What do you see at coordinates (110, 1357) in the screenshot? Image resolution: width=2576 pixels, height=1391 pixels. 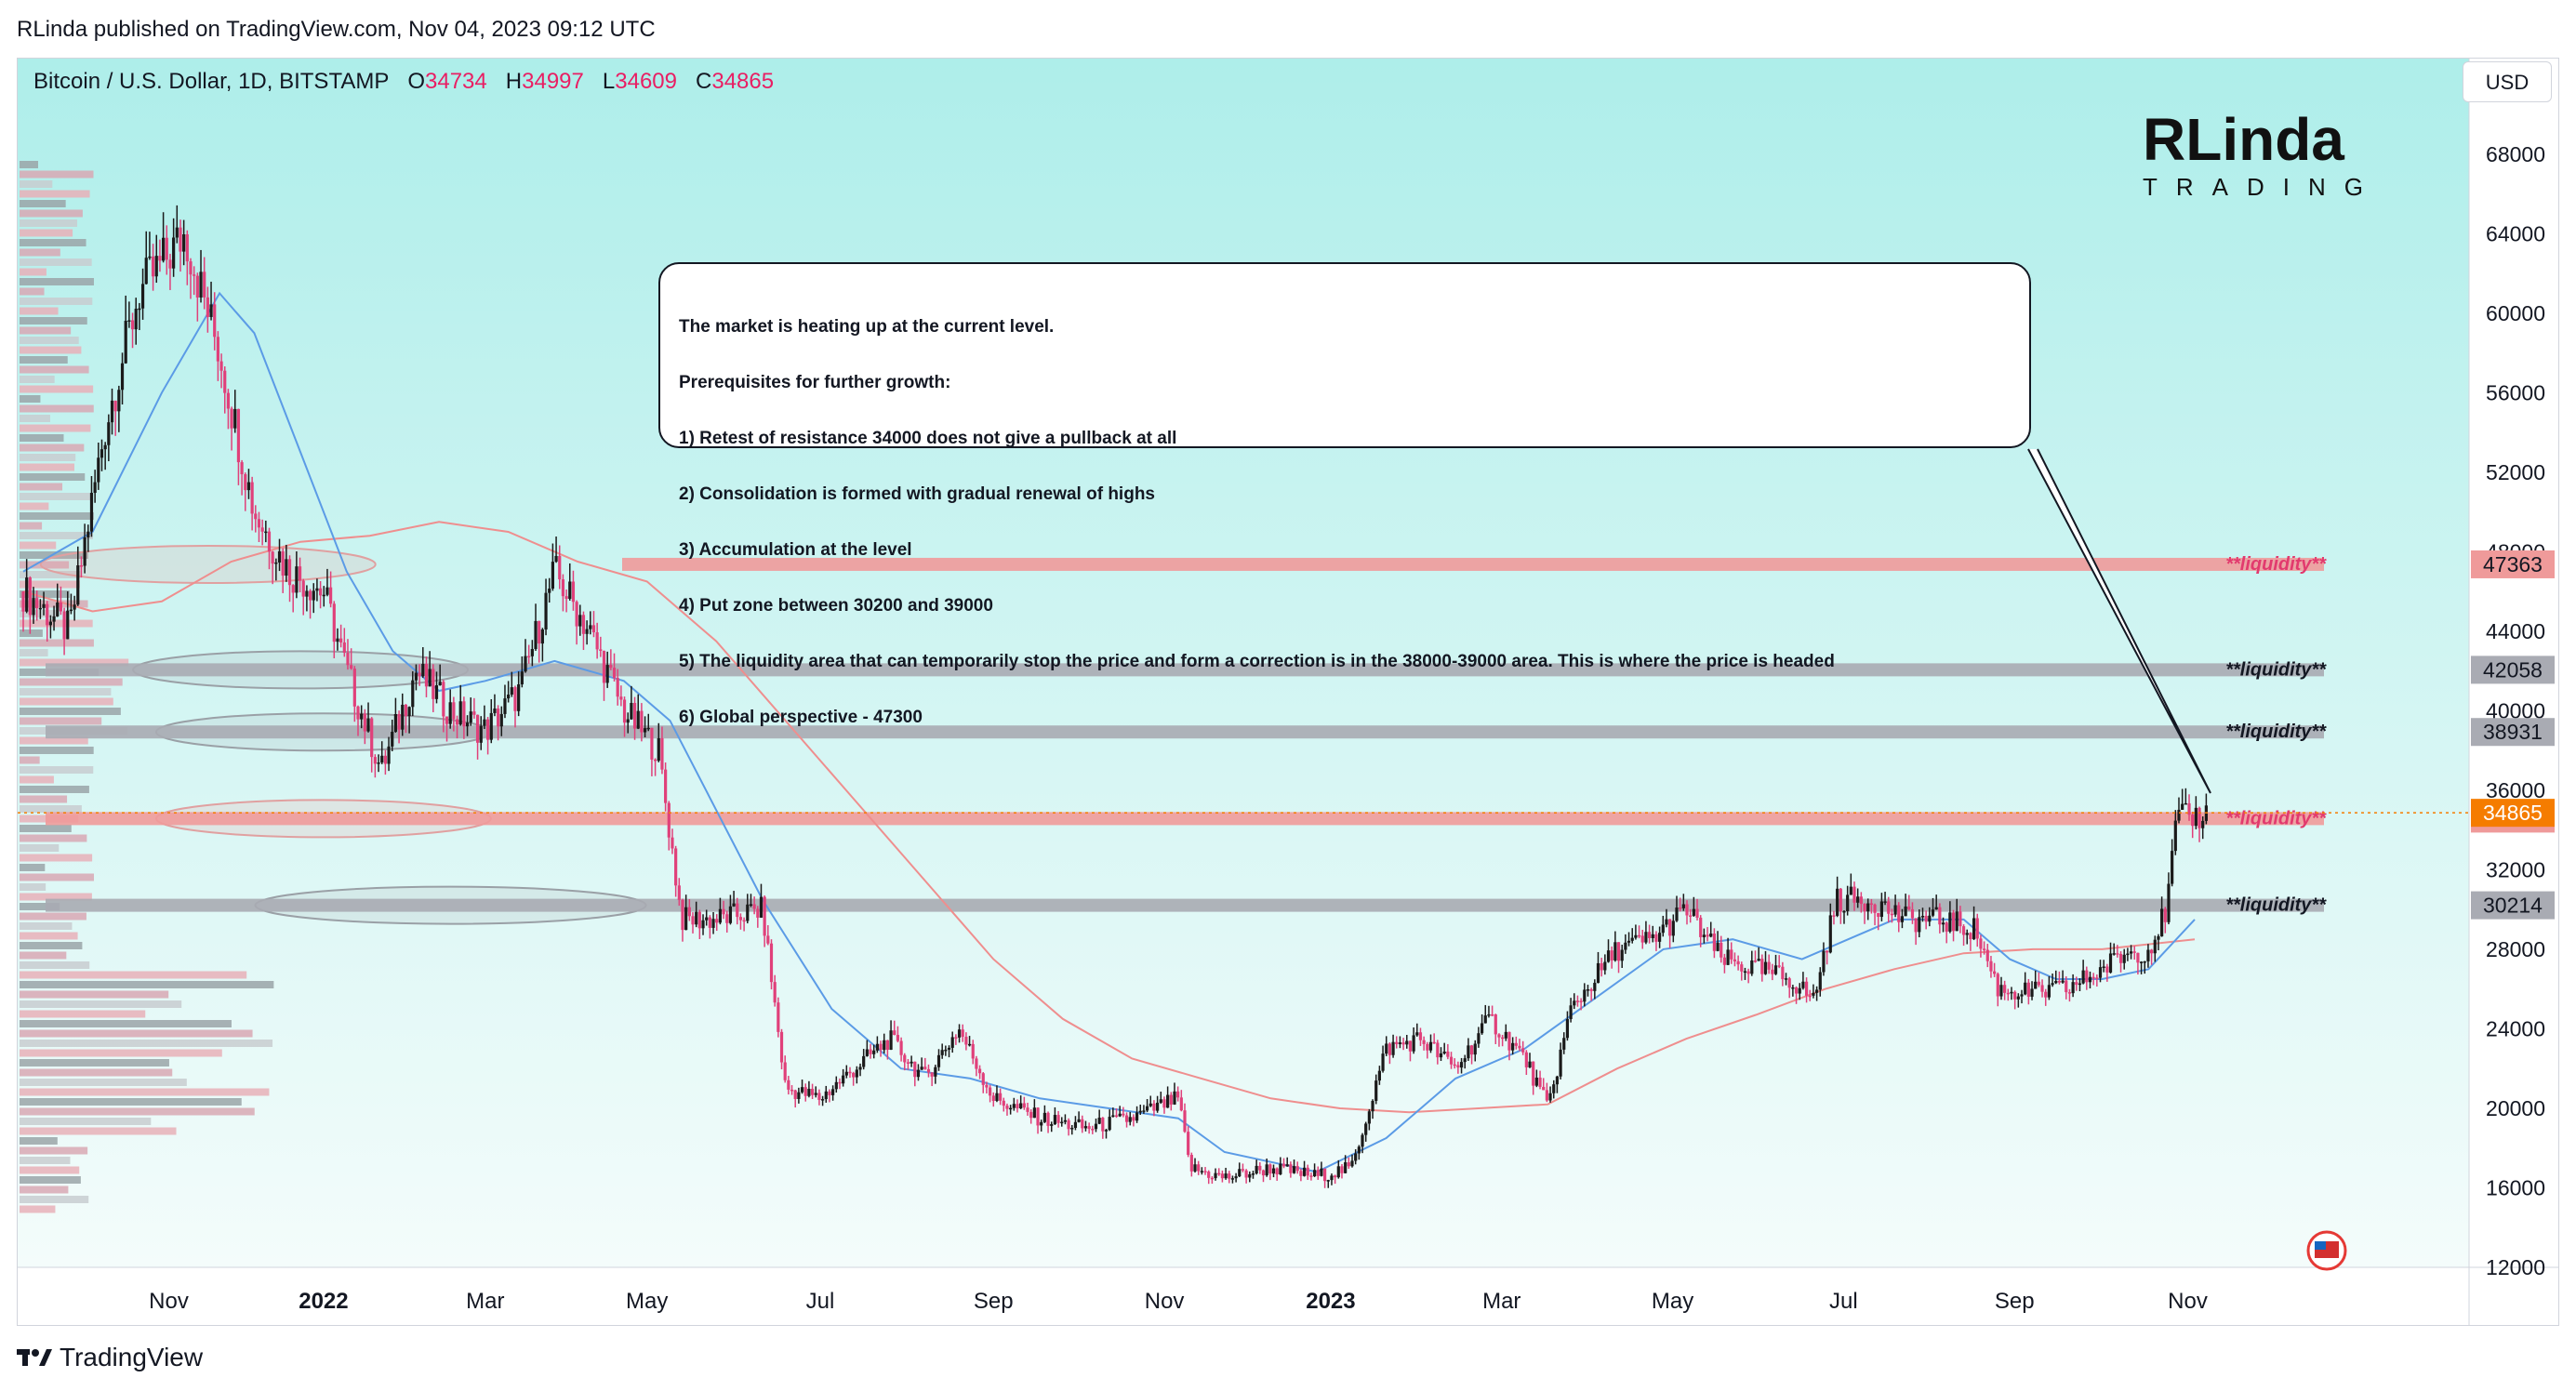 I see `tradingview-logo: TradingView` at bounding box center [110, 1357].